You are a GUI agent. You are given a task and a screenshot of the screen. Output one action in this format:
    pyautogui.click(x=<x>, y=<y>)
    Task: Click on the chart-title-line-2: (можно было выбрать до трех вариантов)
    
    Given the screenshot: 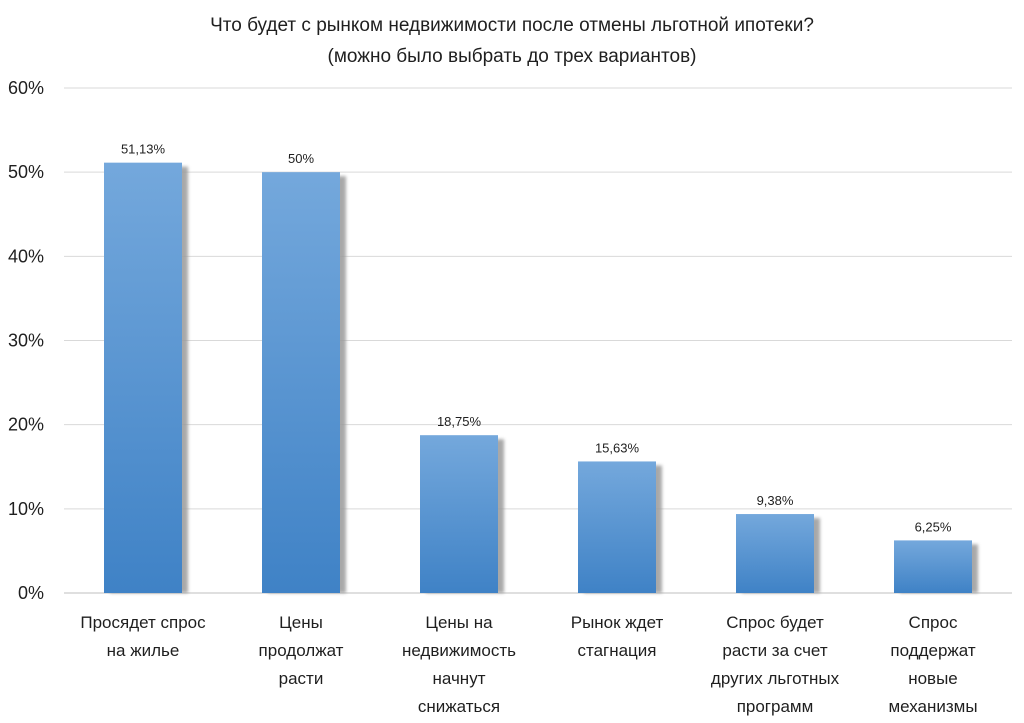 What is the action you would take?
    pyautogui.click(x=512, y=56)
    